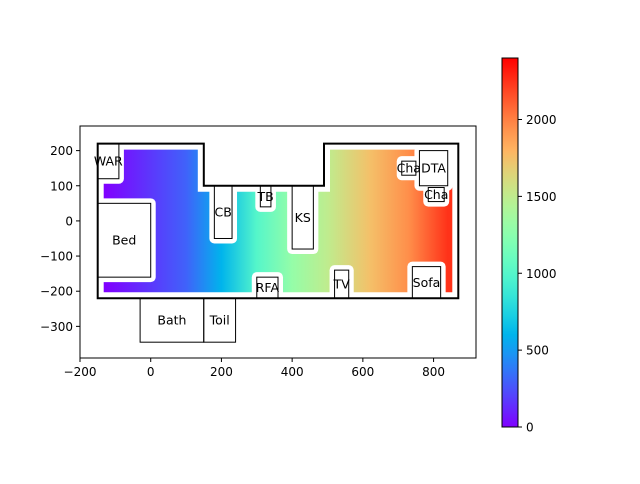 The width and height of the screenshot is (640, 484). I want to click on object-label: TB, so click(265, 196).